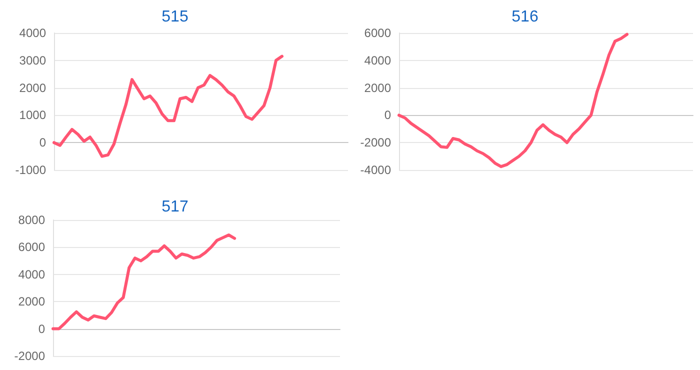 The width and height of the screenshot is (700, 370). I want to click on chart-title: 515, so click(175, 17).